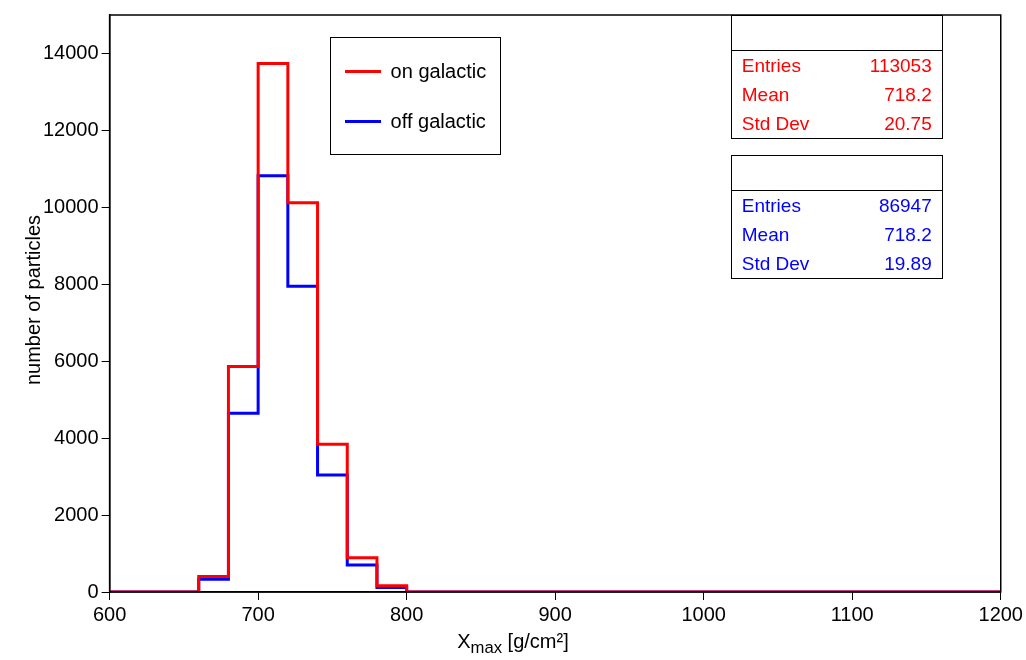 Image resolution: width=1026 pixels, height=660 pixels. Describe the element at coordinates (93, 590) in the screenshot. I see `y-tick-label: 0` at that location.